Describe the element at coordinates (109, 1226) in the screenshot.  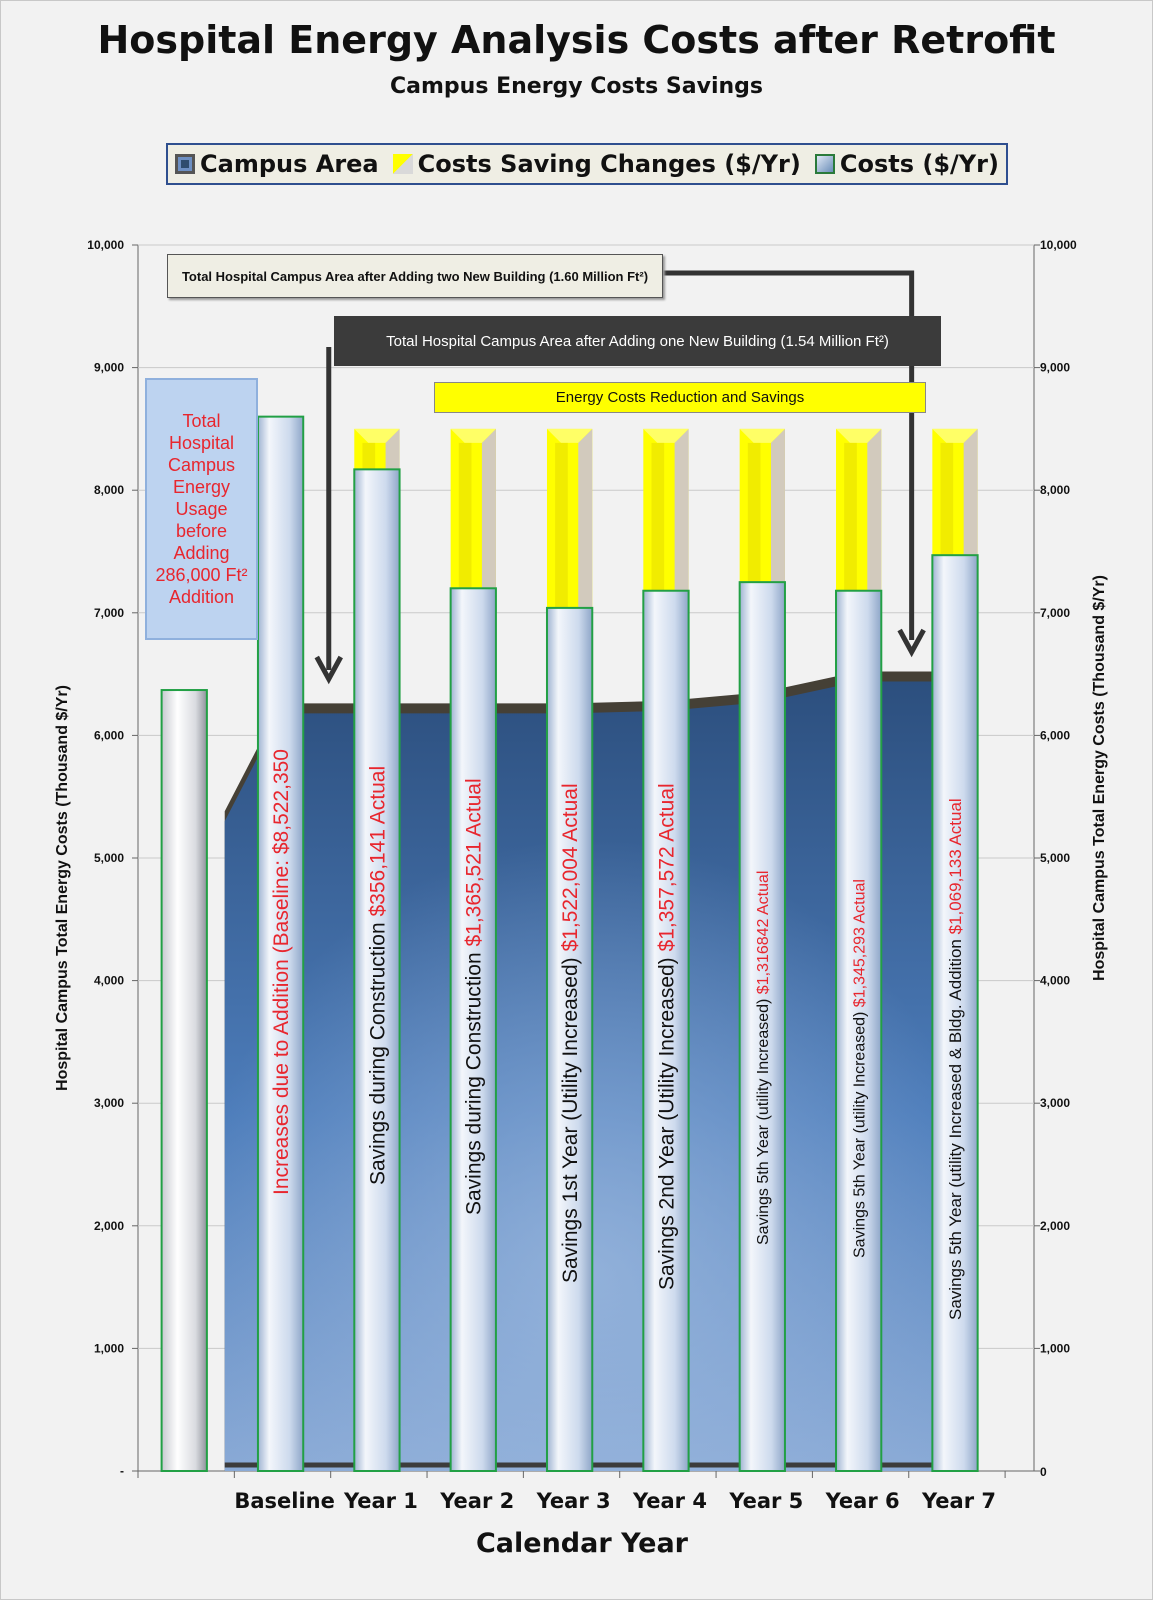
I see `y-tick-label: 2,000` at that location.